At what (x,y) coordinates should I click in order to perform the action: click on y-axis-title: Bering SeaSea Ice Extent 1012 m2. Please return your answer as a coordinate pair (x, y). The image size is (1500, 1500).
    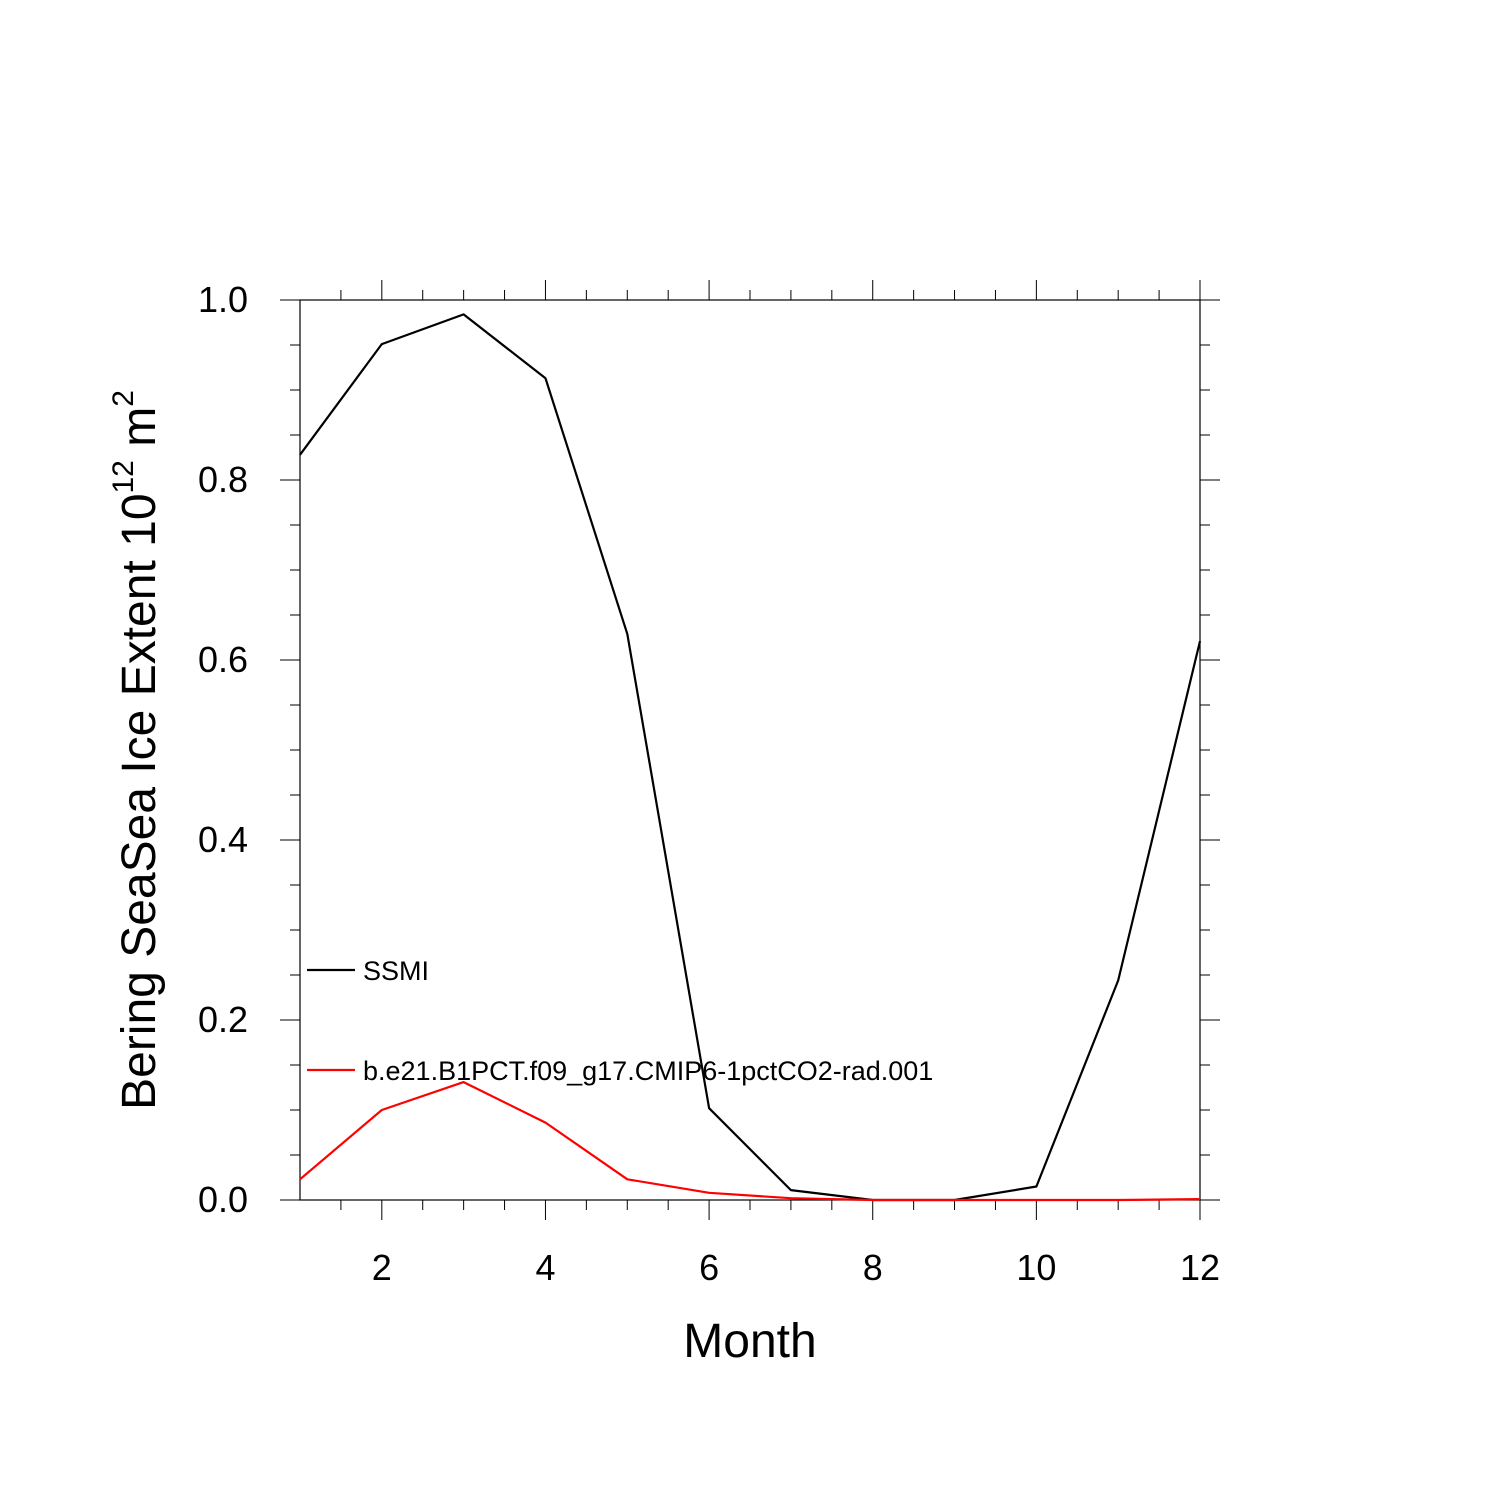
    Looking at the image, I should click on (136, 750).